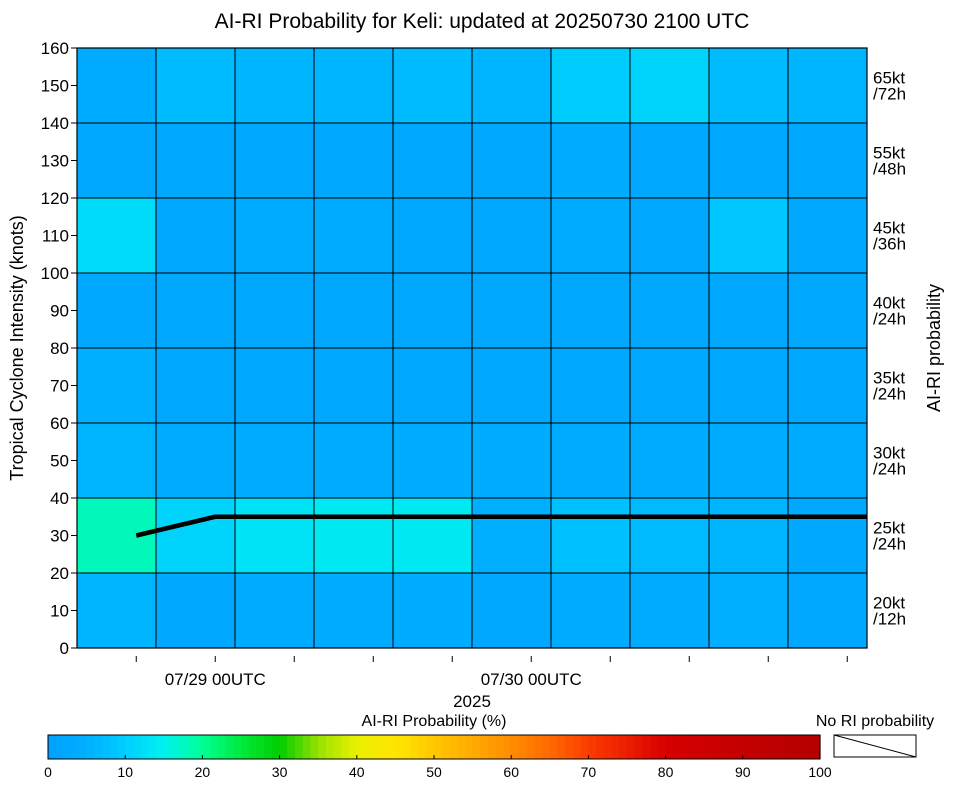 The image size is (964, 786). What do you see at coordinates (55, 273) in the screenshot?
I see `y-tick-label: 100` at bounding box center [55, 273].